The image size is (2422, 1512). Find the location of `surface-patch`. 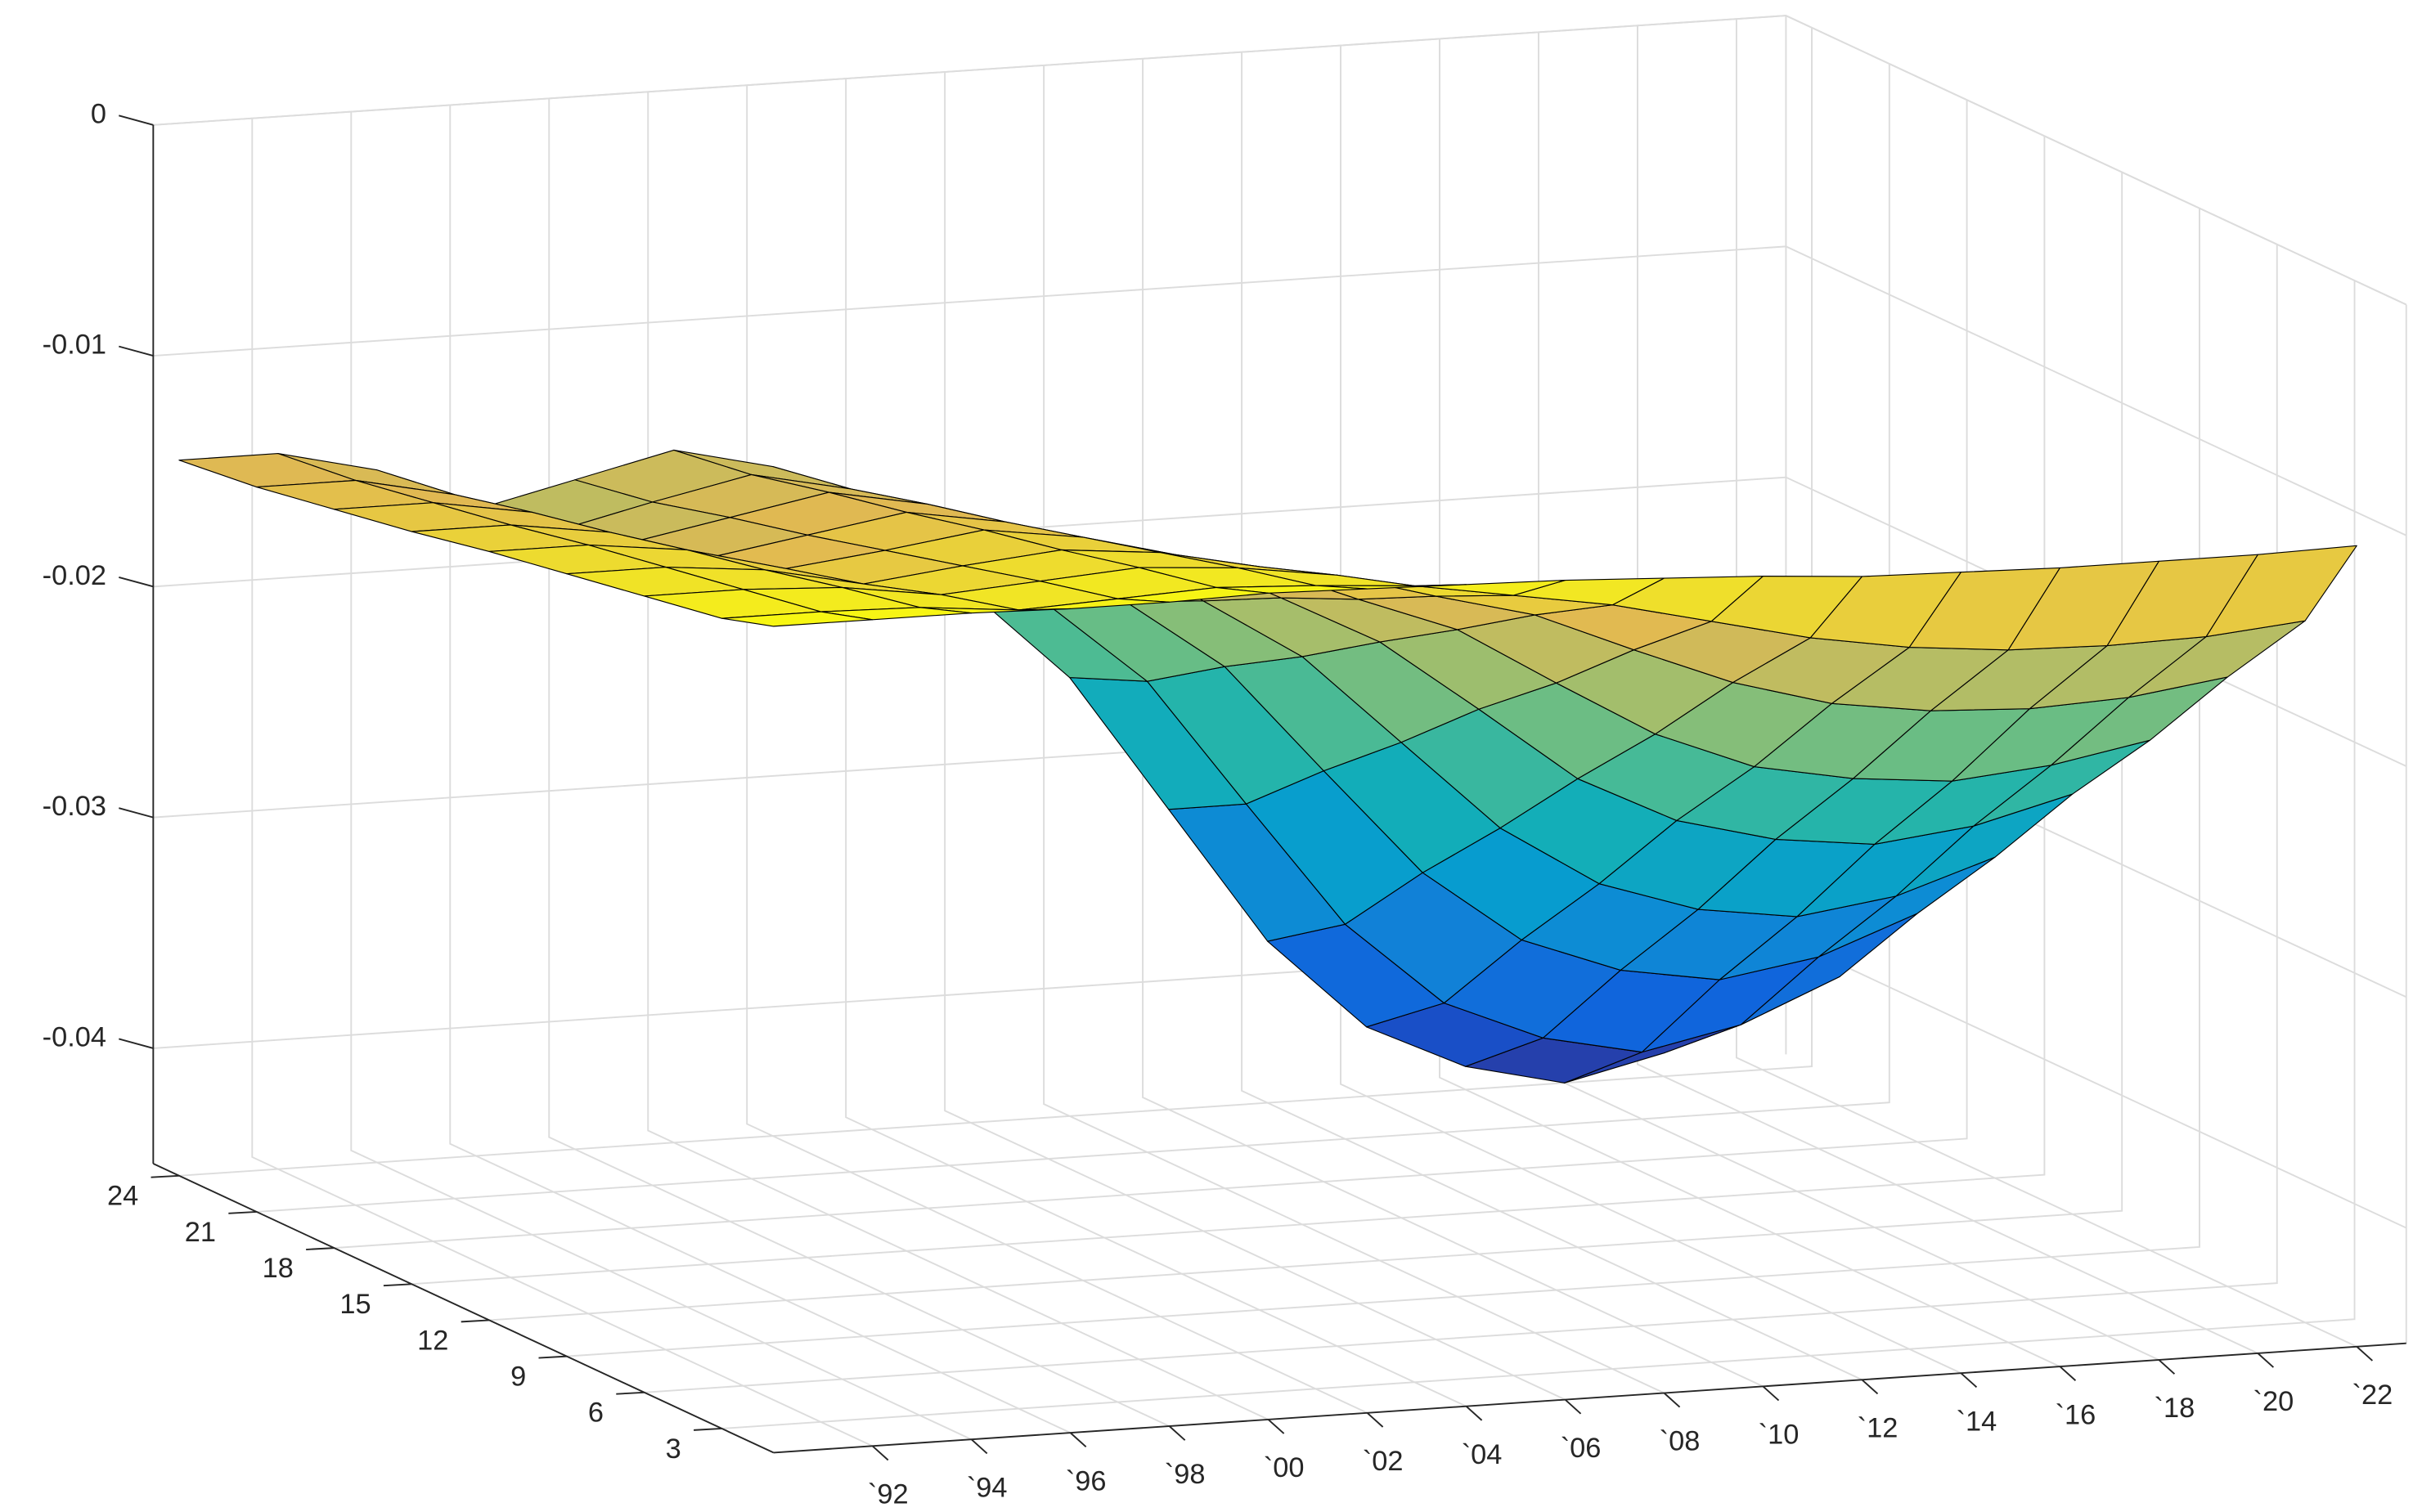

surface-patch is located at coordinates (797, 619).